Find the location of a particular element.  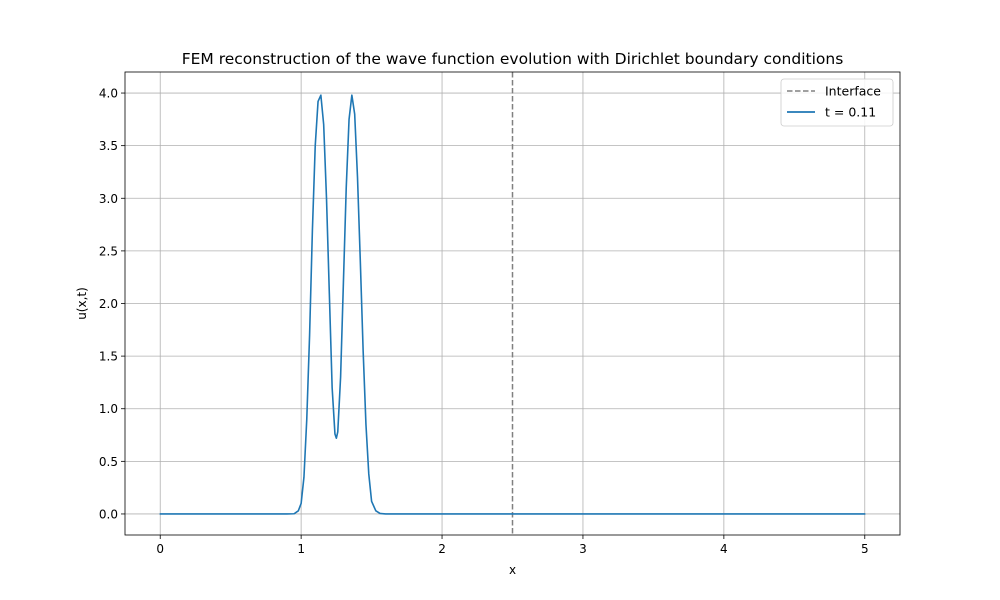

y-tick-label: 4.0 is located at coordinates (108, 94).